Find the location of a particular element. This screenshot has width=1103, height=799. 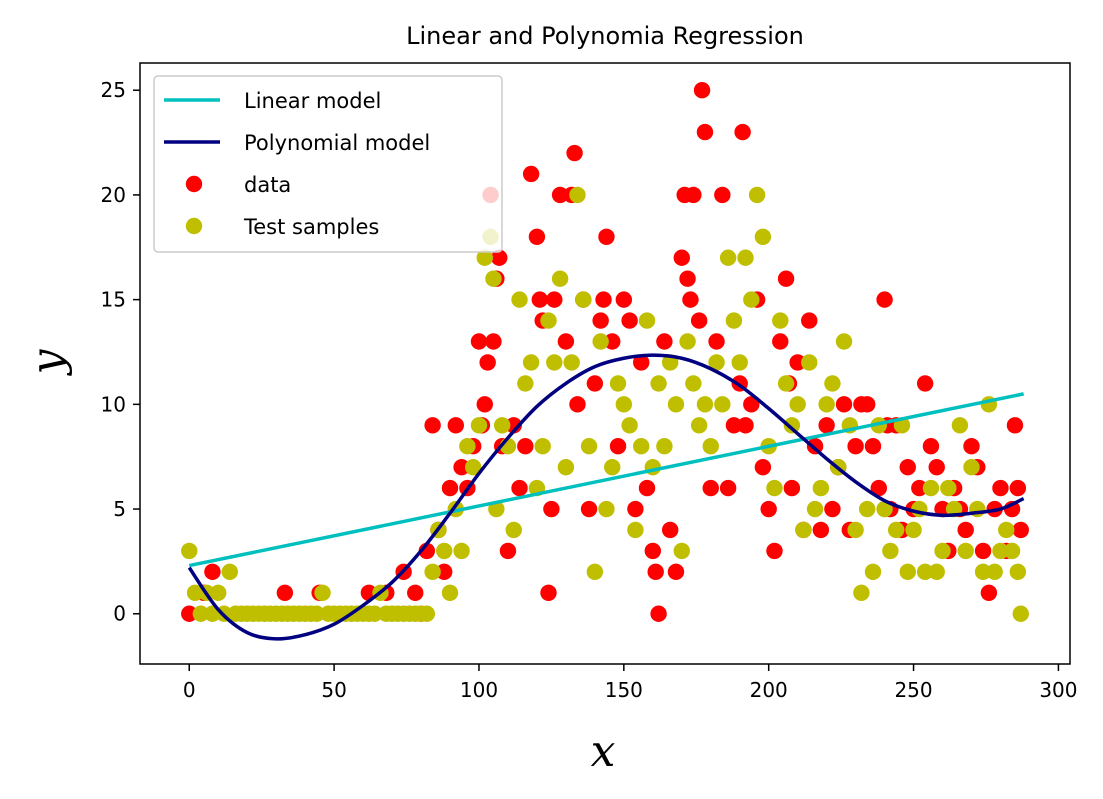

legend-label: data is located at coordinates (267, 185).